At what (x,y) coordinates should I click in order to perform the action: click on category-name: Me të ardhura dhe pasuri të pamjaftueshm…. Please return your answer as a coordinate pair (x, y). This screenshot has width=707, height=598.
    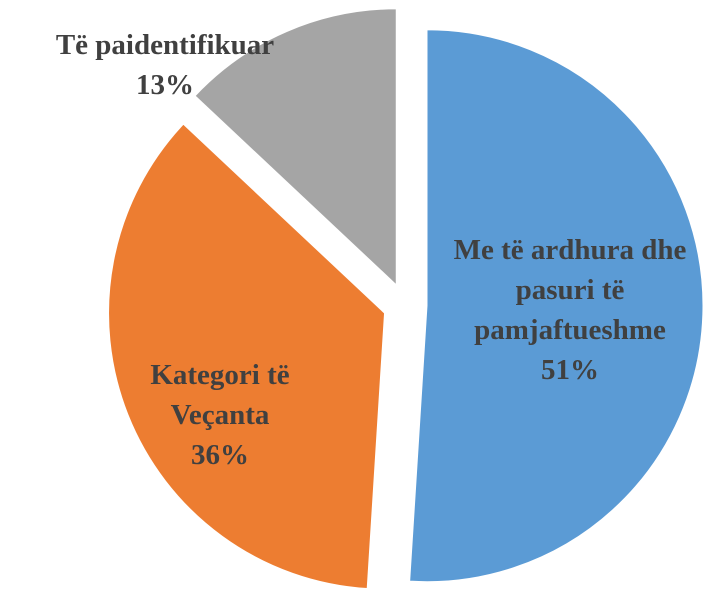
    Looking at the image, I should click on (570, 290).